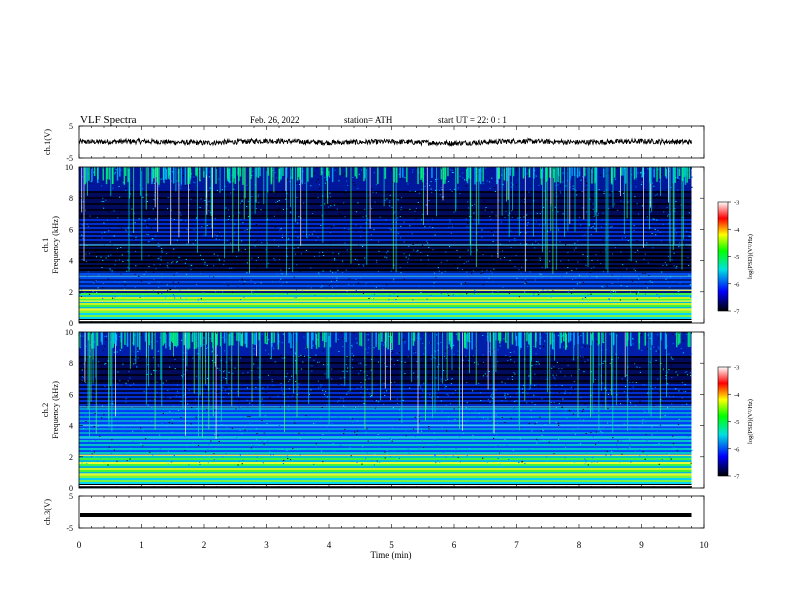 Image resolution: width=792 pixels, height=612 pixels. Describe the element at coordinates (737, 284) in the screenshot. I see `colorbar-tick-label: -6` at that location.